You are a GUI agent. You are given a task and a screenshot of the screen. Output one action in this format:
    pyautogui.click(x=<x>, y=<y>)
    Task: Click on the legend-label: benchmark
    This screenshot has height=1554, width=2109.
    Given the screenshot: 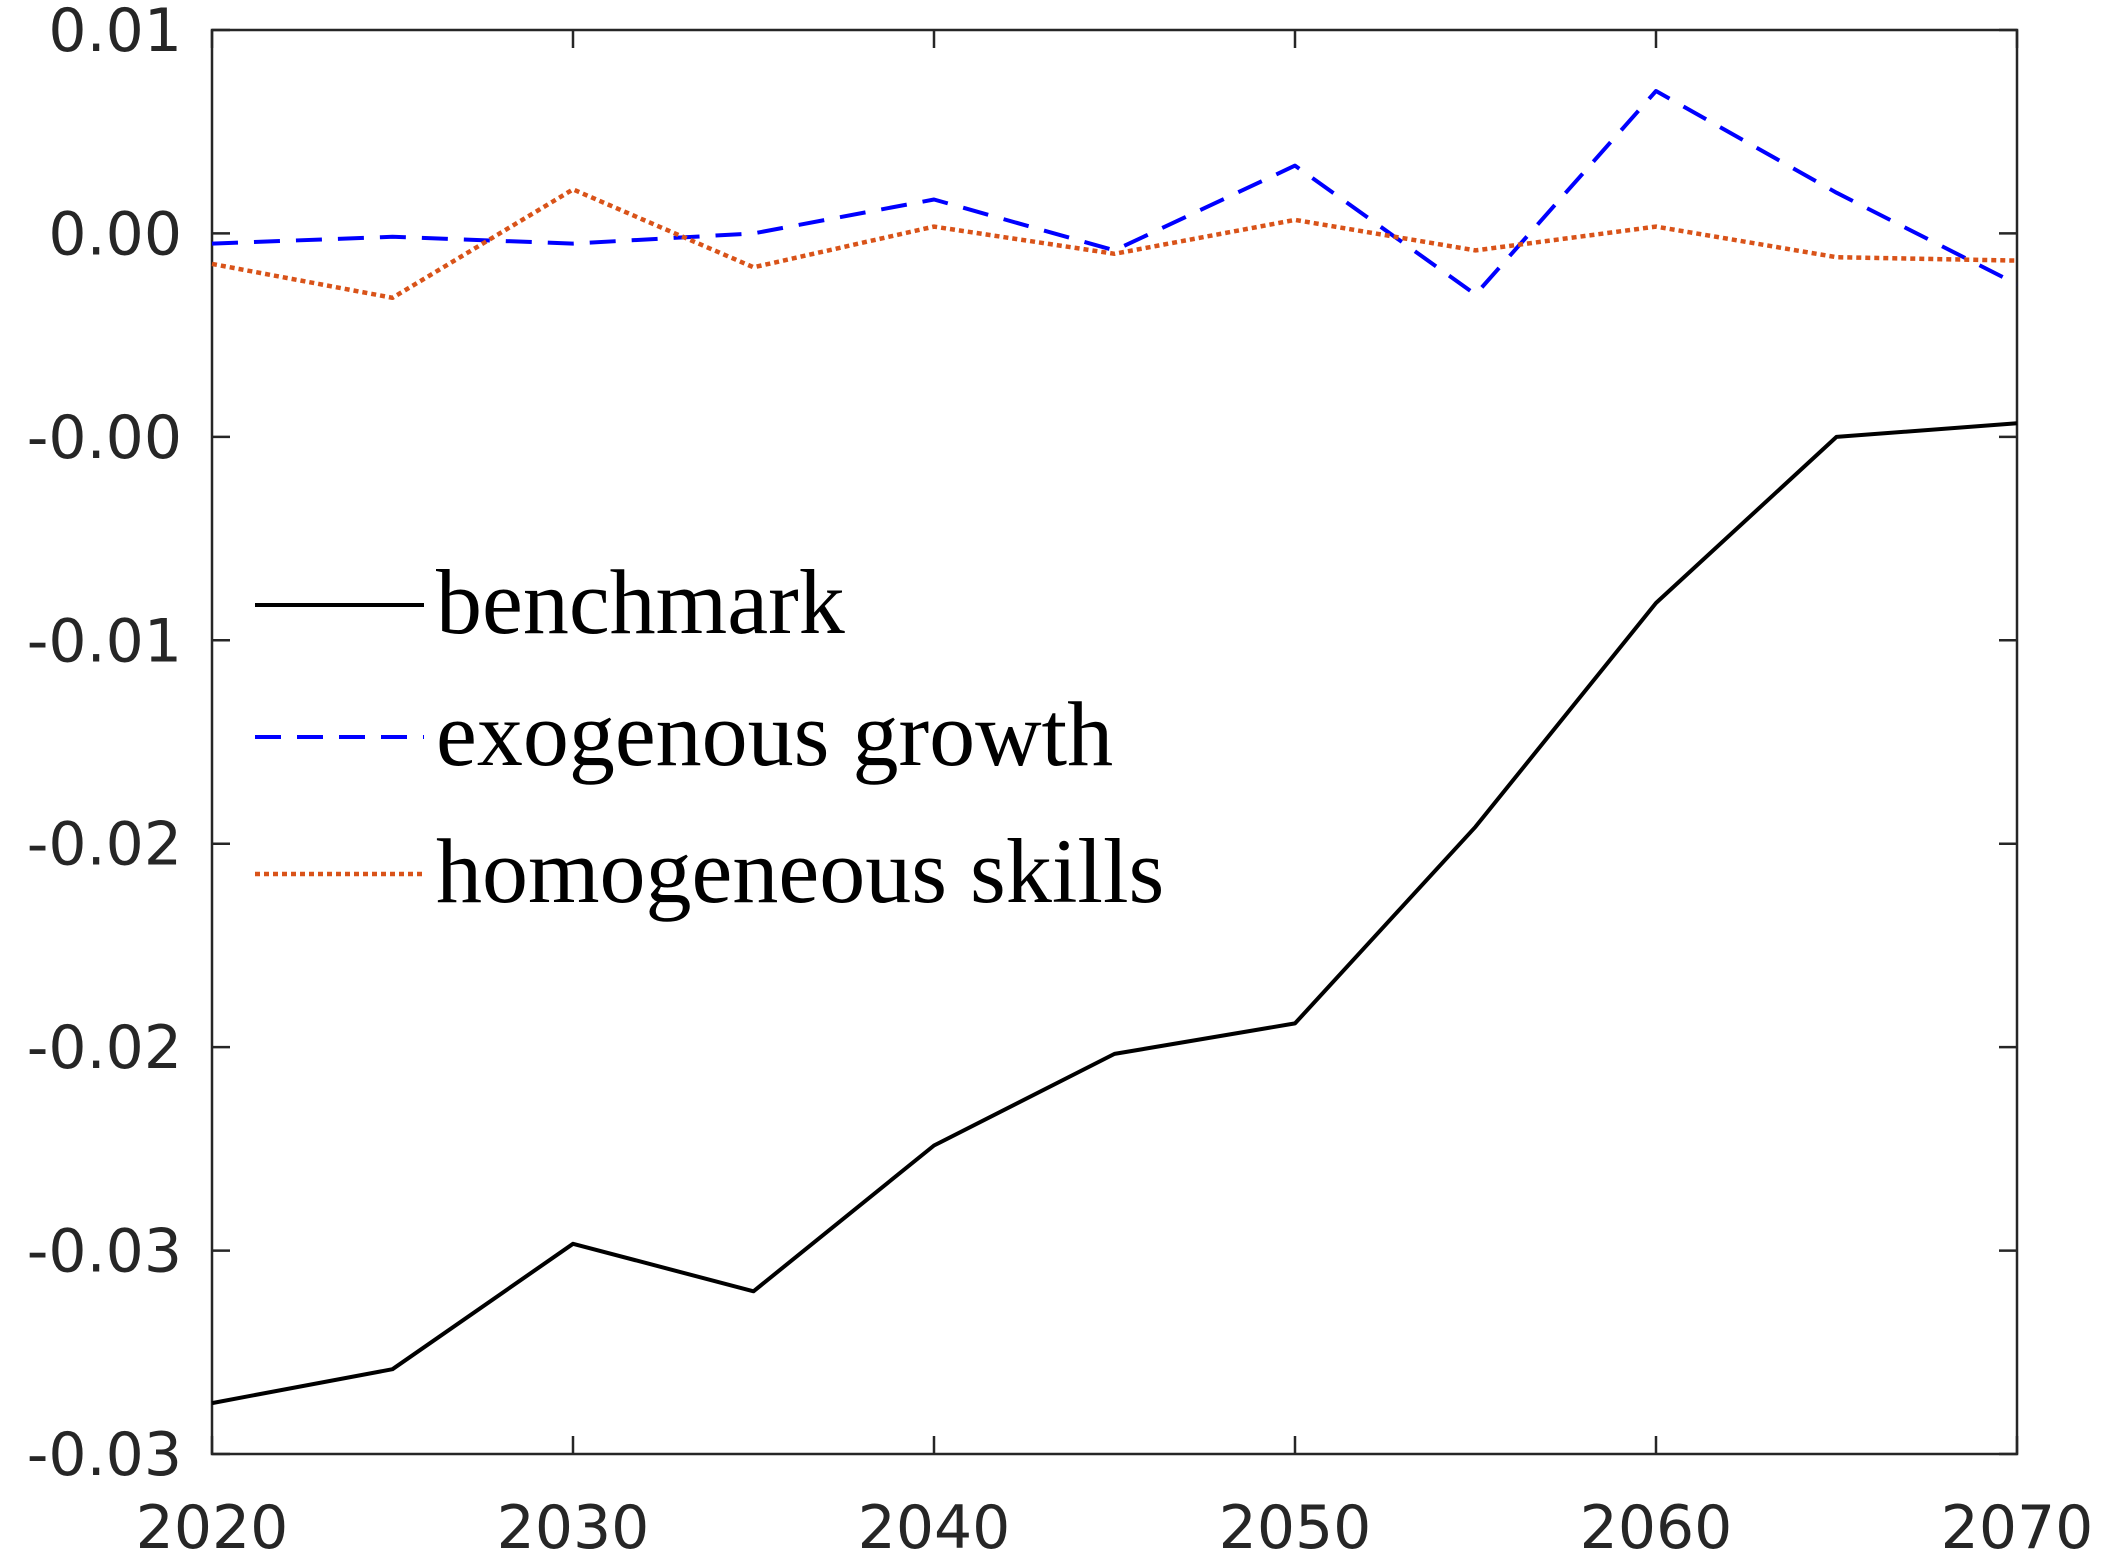 What is the action you would take?
    pyautogui.click(x=640, y=602)
    